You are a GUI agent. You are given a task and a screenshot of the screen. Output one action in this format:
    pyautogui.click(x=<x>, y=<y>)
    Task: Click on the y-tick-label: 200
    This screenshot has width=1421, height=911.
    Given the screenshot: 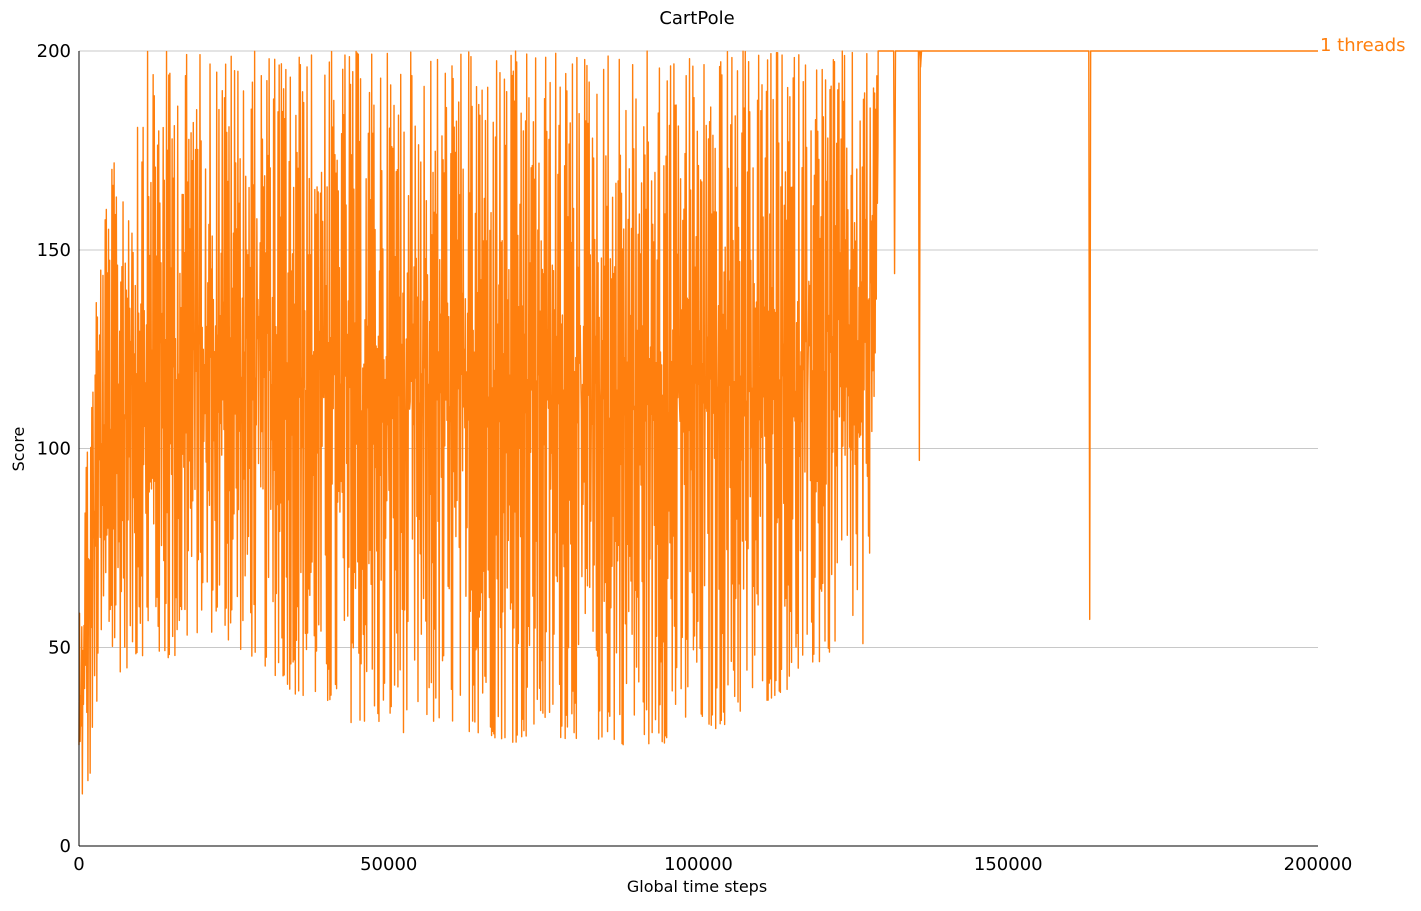 What is the action you would take?
    pyautogui.click(x=54, y=51)
    